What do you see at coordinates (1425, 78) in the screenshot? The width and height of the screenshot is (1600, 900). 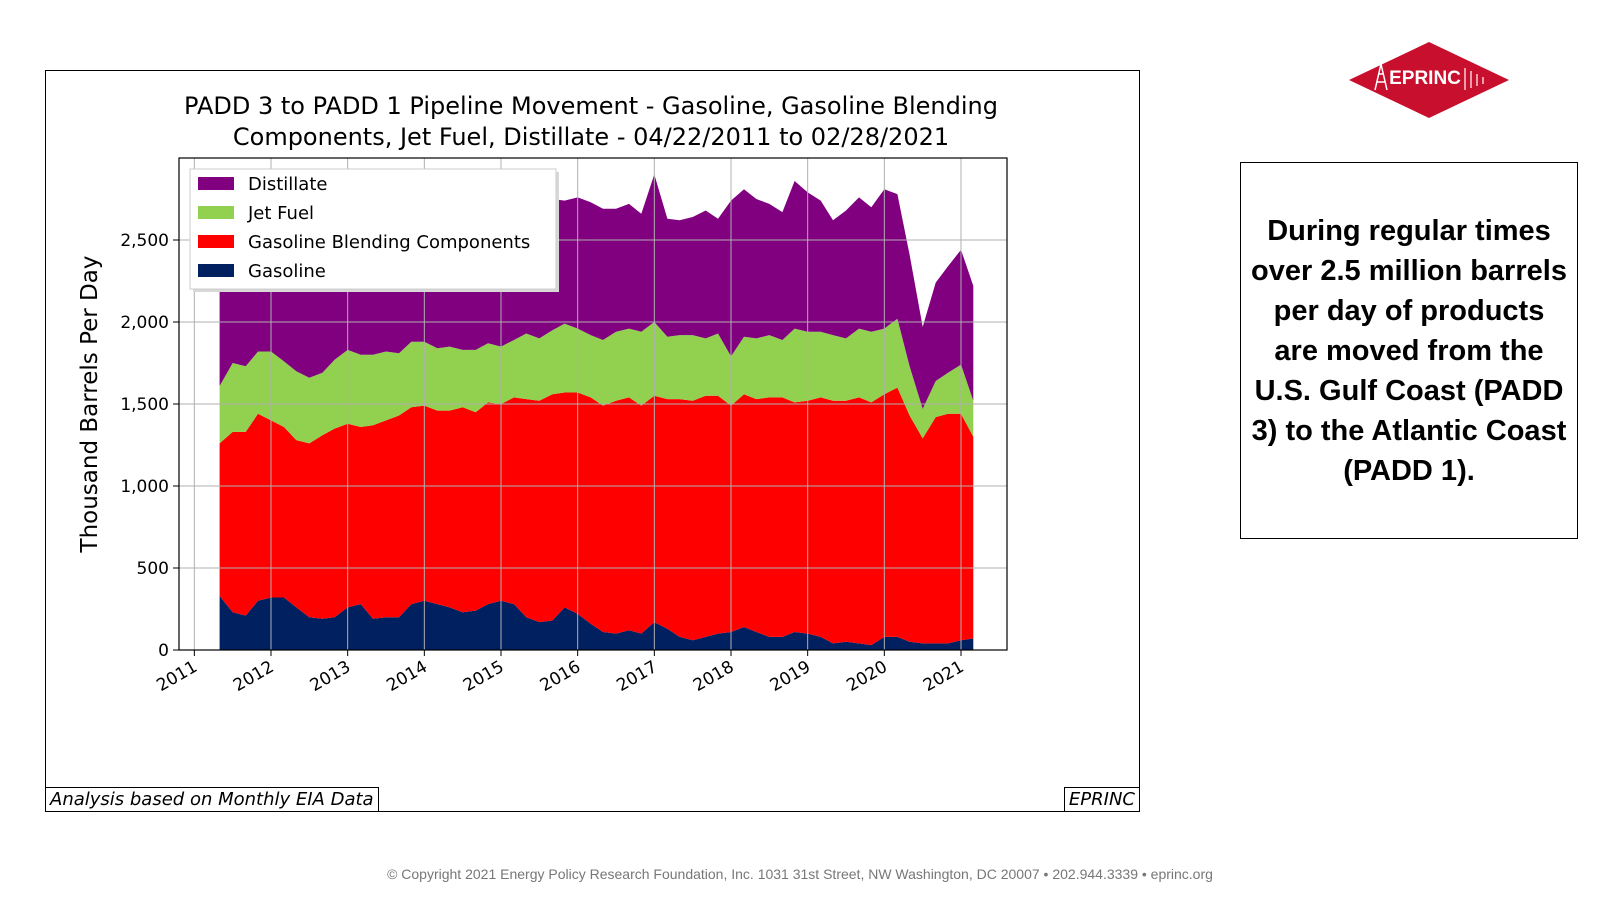 I see `logo-wordmark: EPRINC` at bounding box center [1425, 78].